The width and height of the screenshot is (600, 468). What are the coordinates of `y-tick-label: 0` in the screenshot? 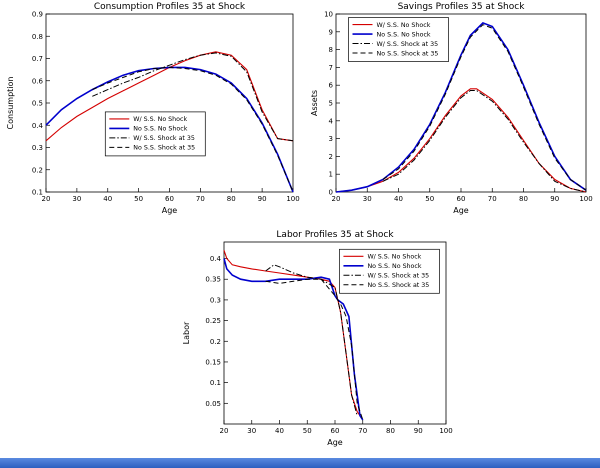 It's located at (331, 193).